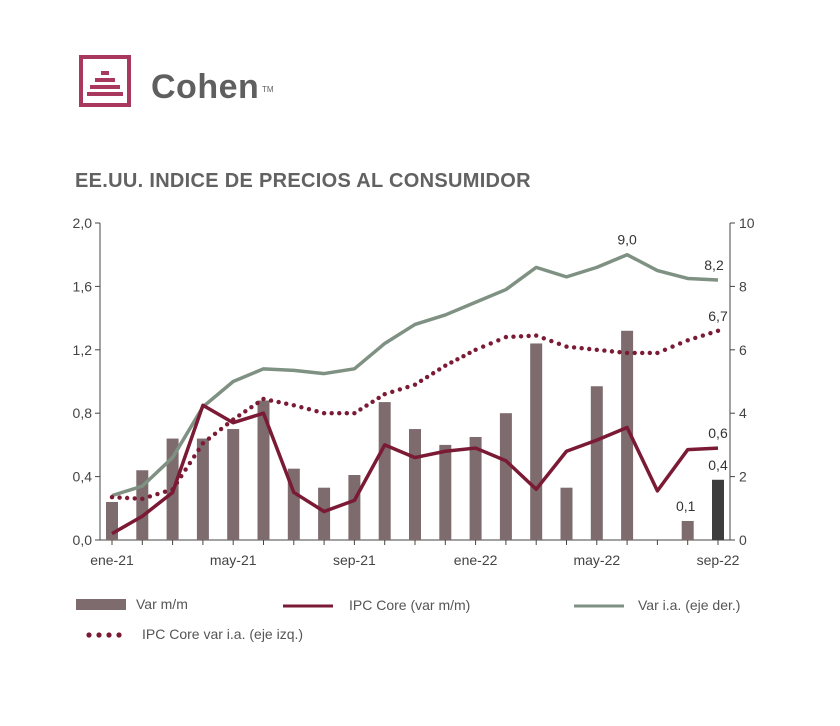 This screenshot has height=726, width=840. What do you see at coordinates (189, 85) in the screenshot?
I see `brand-logo: Cohen` at bounding box center [189, 85].